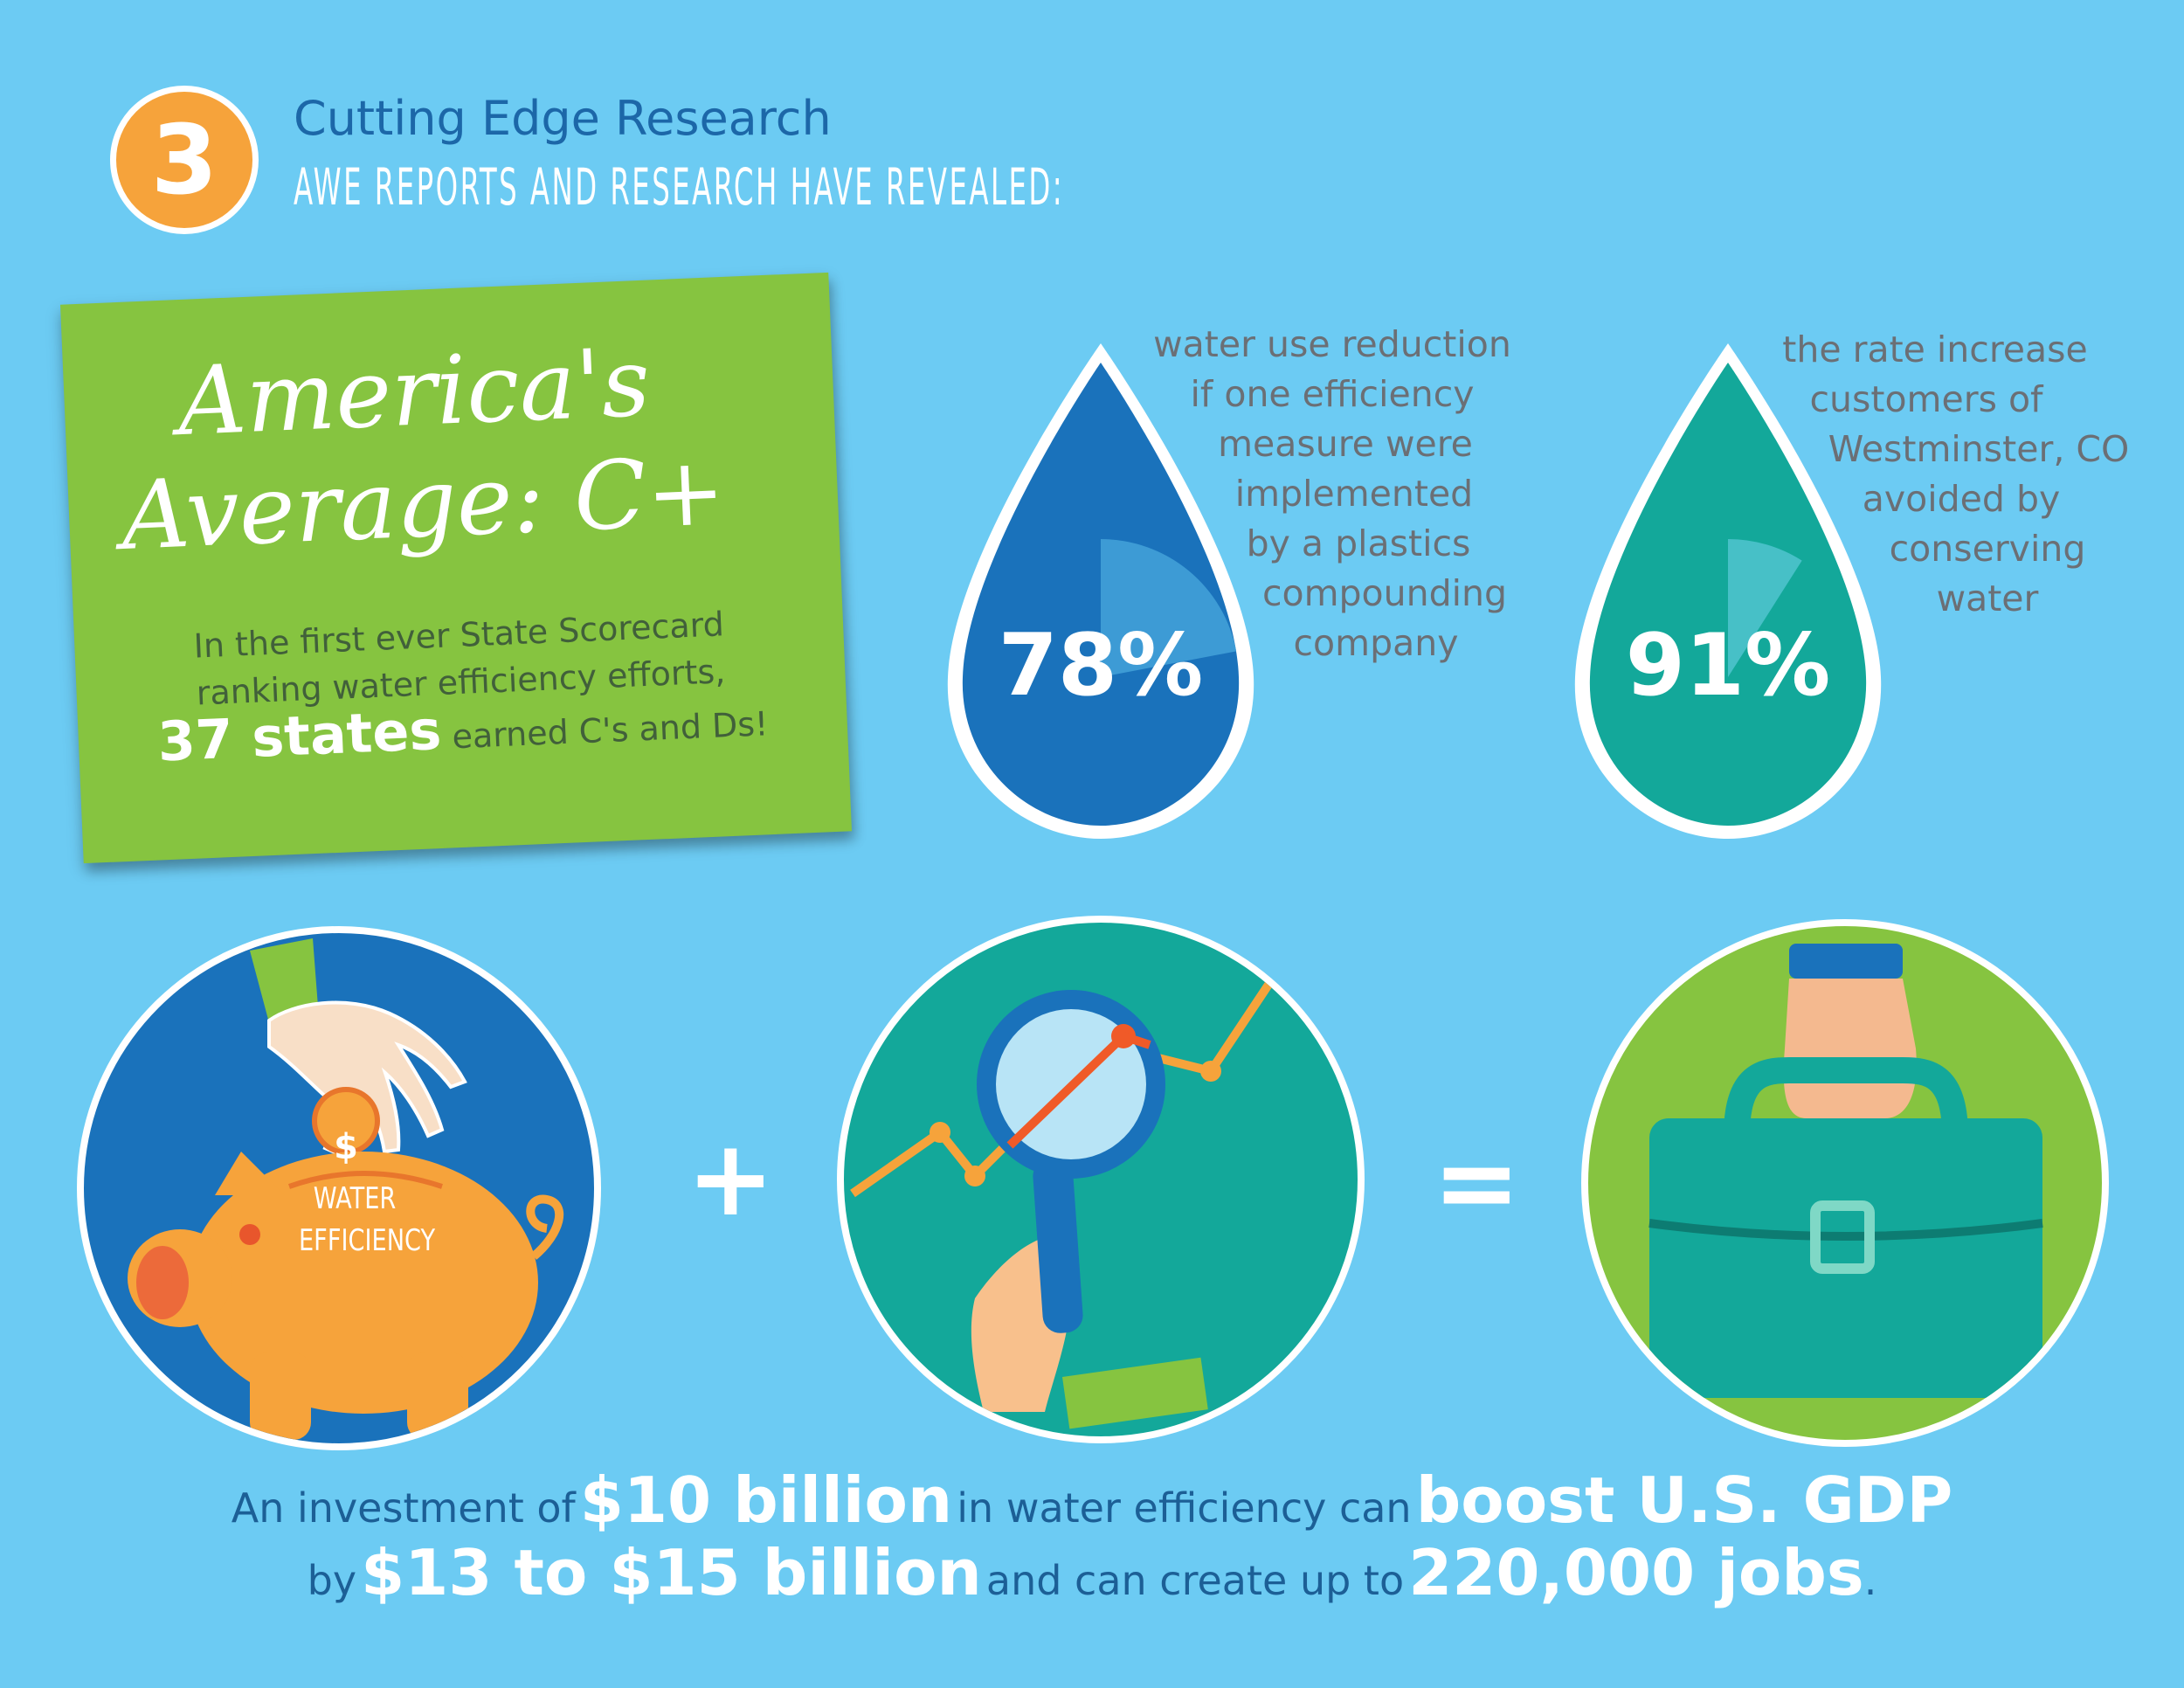  Describe the element at coordinates (1184, 1508) in the screenshot. I see `footer-l1-c: in water efficiency can` at that location.